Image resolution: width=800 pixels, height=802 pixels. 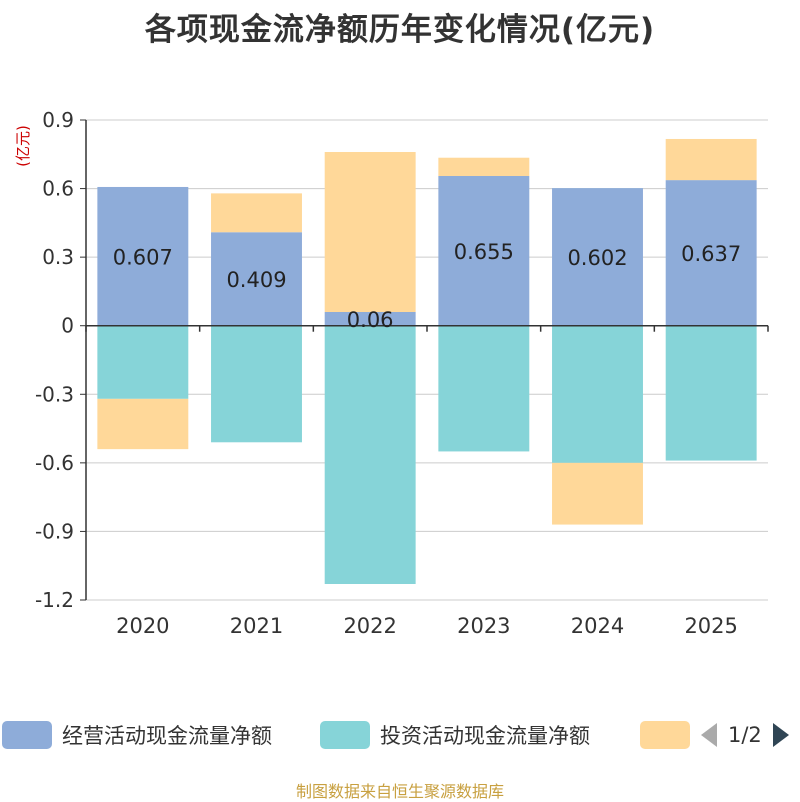 I want to click on bar-series1-2021, so click(x=256, y=384).